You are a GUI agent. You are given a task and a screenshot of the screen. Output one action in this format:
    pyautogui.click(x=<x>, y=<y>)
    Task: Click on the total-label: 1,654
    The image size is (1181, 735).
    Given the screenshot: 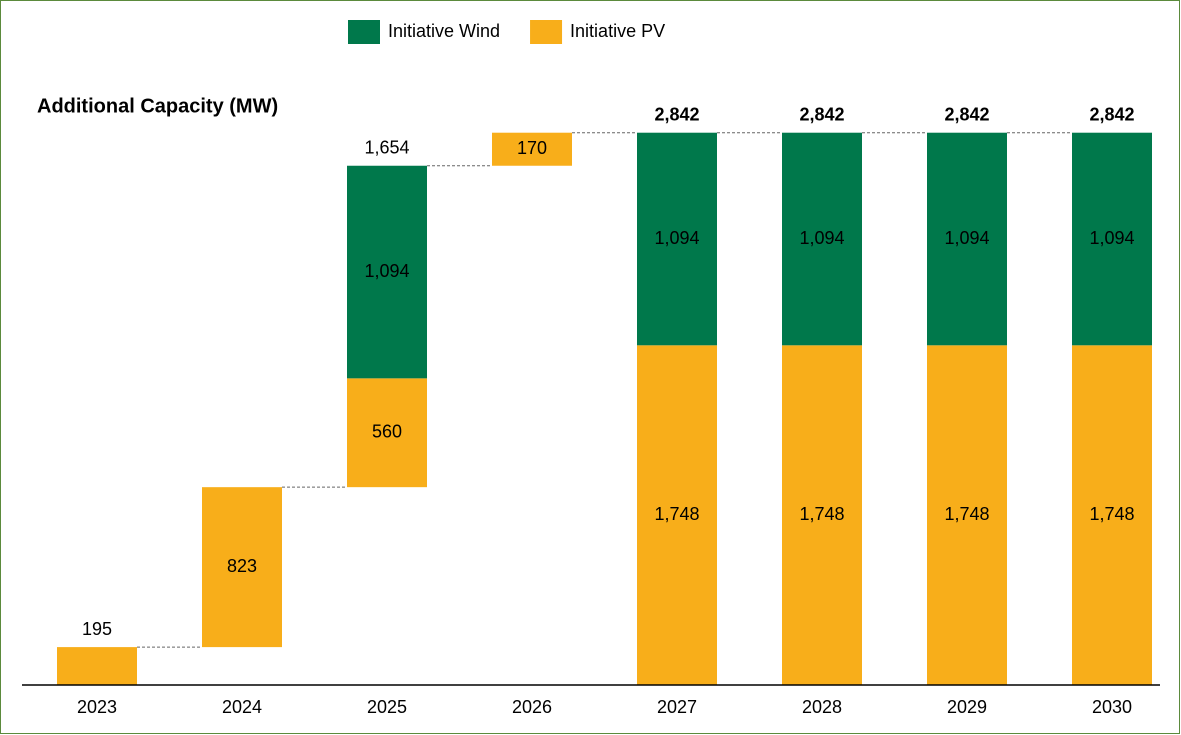 What is the action you would take?
    pyautogui.click(x=386, y=147)
    